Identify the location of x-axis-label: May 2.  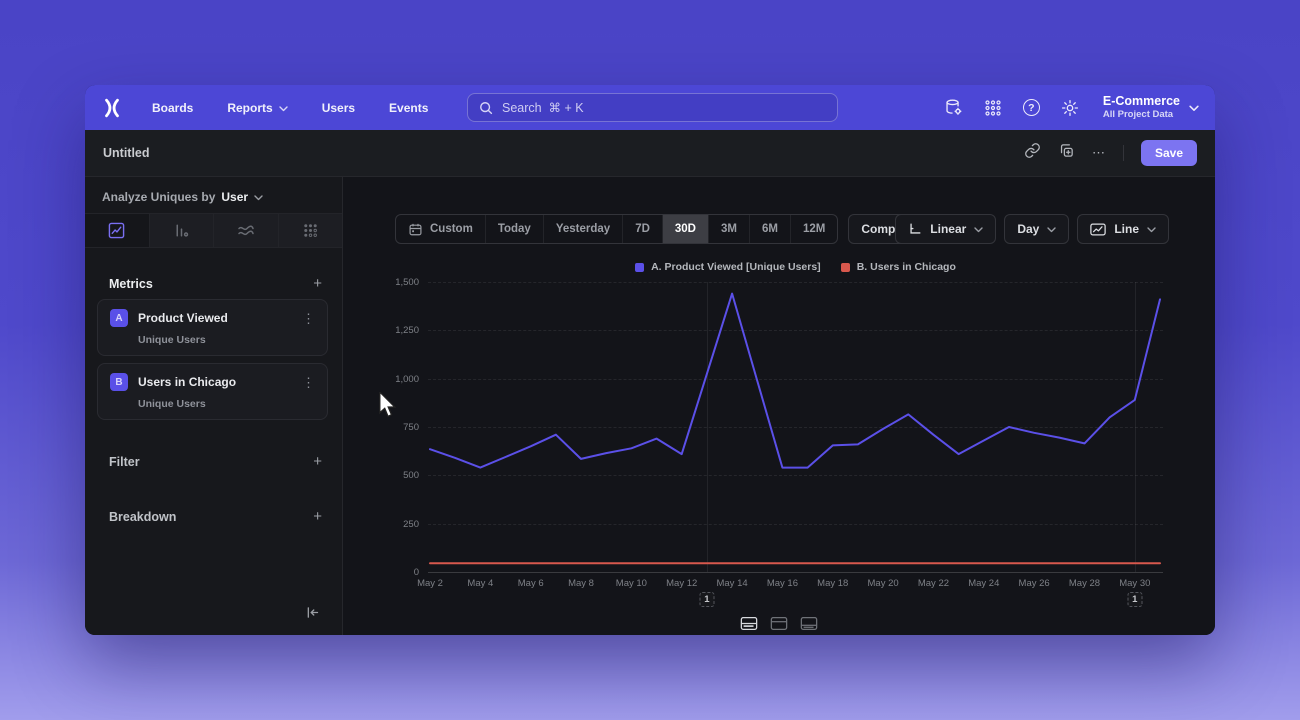
(430, 583).